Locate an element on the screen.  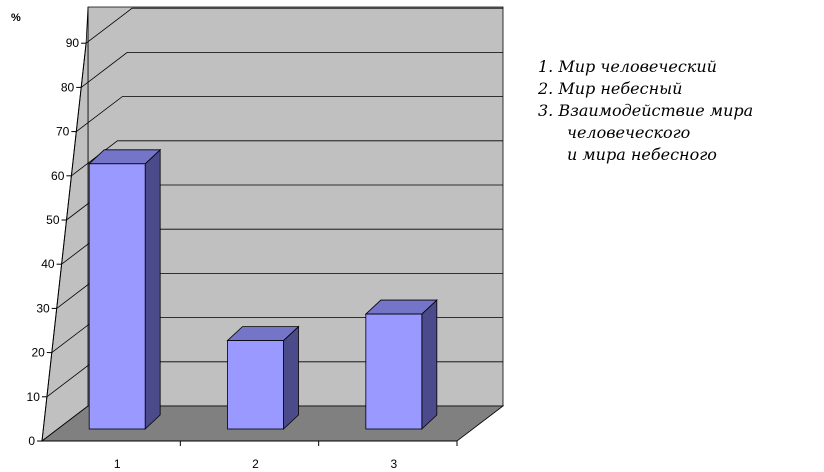
y-axis-ticks: 0 10 20 30 40 50 60 70 80 90 is located at coordinates (57, 242).